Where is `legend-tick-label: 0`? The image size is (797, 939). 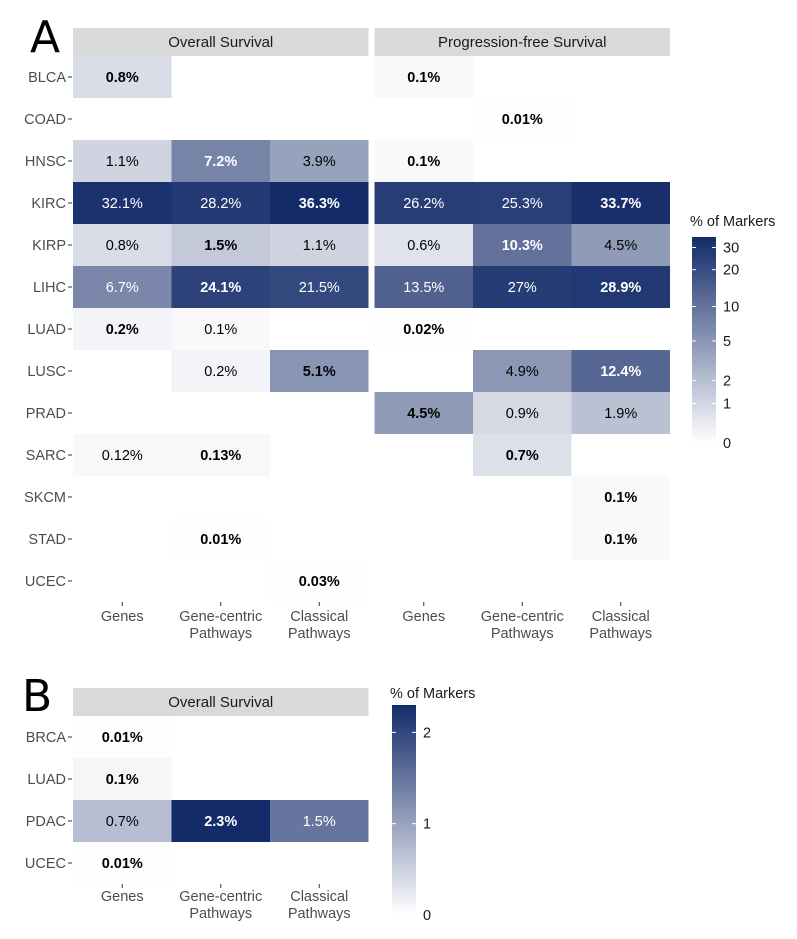 legend-tick-label: 0 is located at coordinates (427, 916).